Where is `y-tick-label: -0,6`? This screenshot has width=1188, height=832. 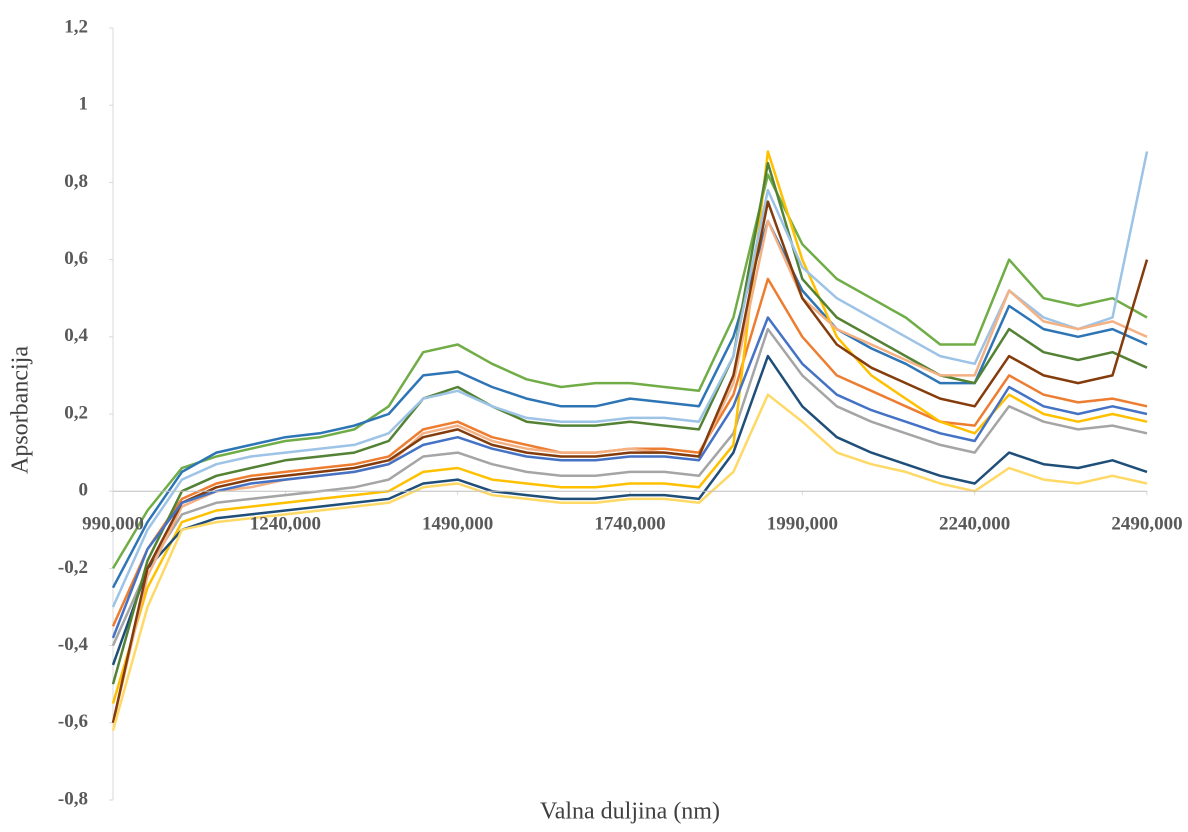 y-tick-label: -0,6 is located at coordinates (73, 721).